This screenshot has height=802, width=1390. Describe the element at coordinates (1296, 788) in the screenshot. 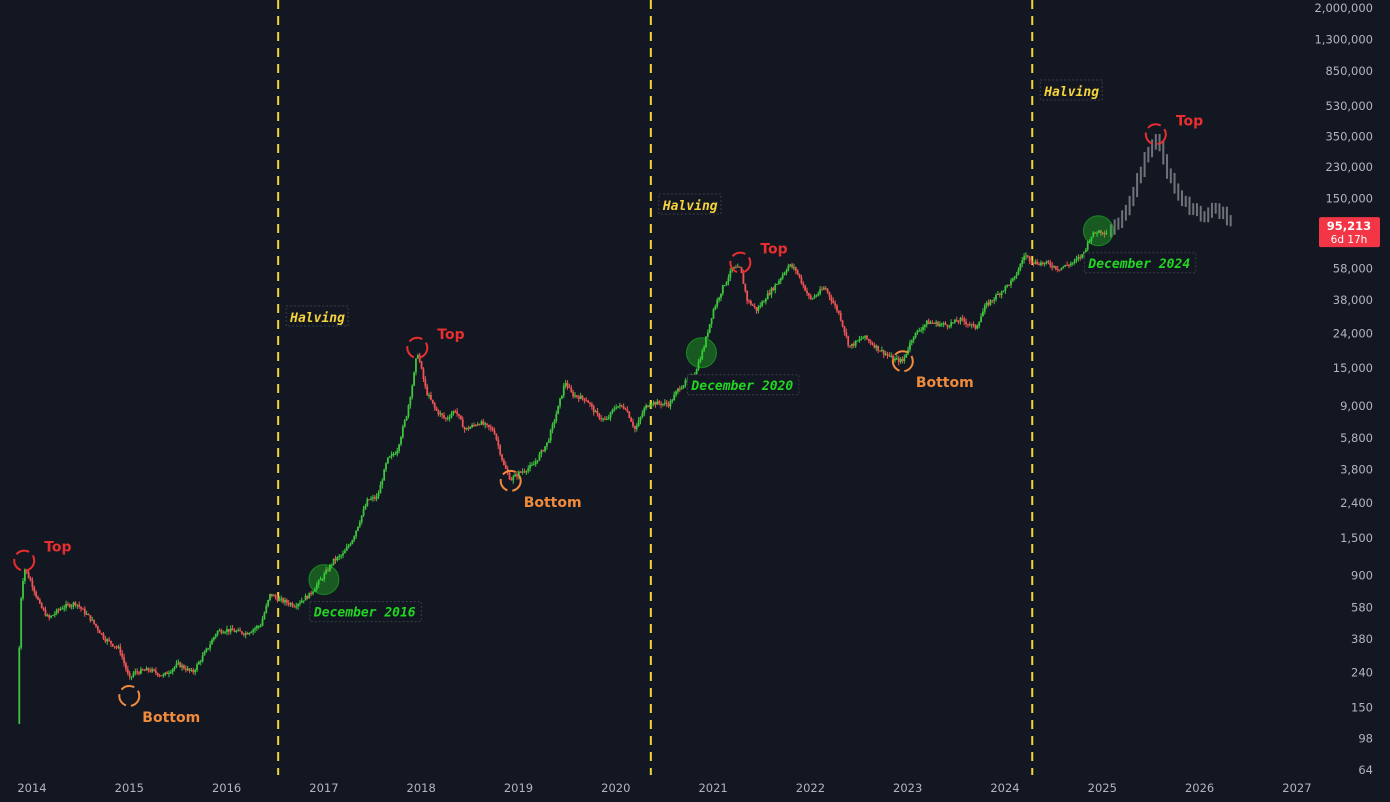

I see `time-tick-label: 2027` at that location.